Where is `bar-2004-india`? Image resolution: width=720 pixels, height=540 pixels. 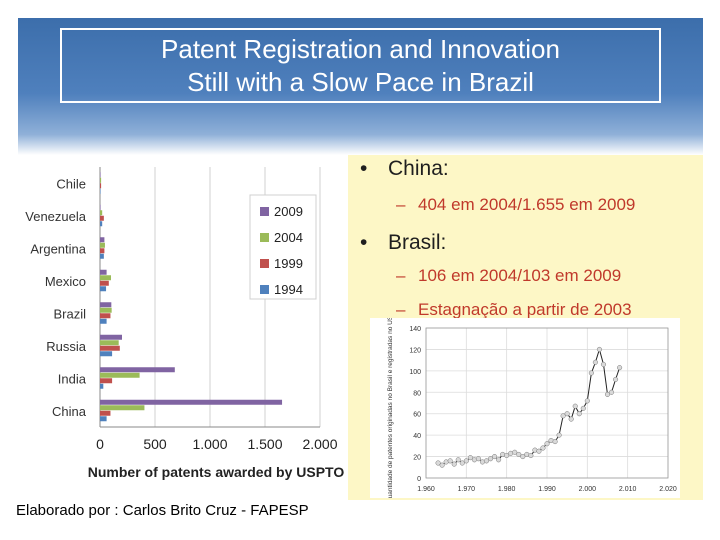 bar-2004-india is located at coordinates (120, 375).